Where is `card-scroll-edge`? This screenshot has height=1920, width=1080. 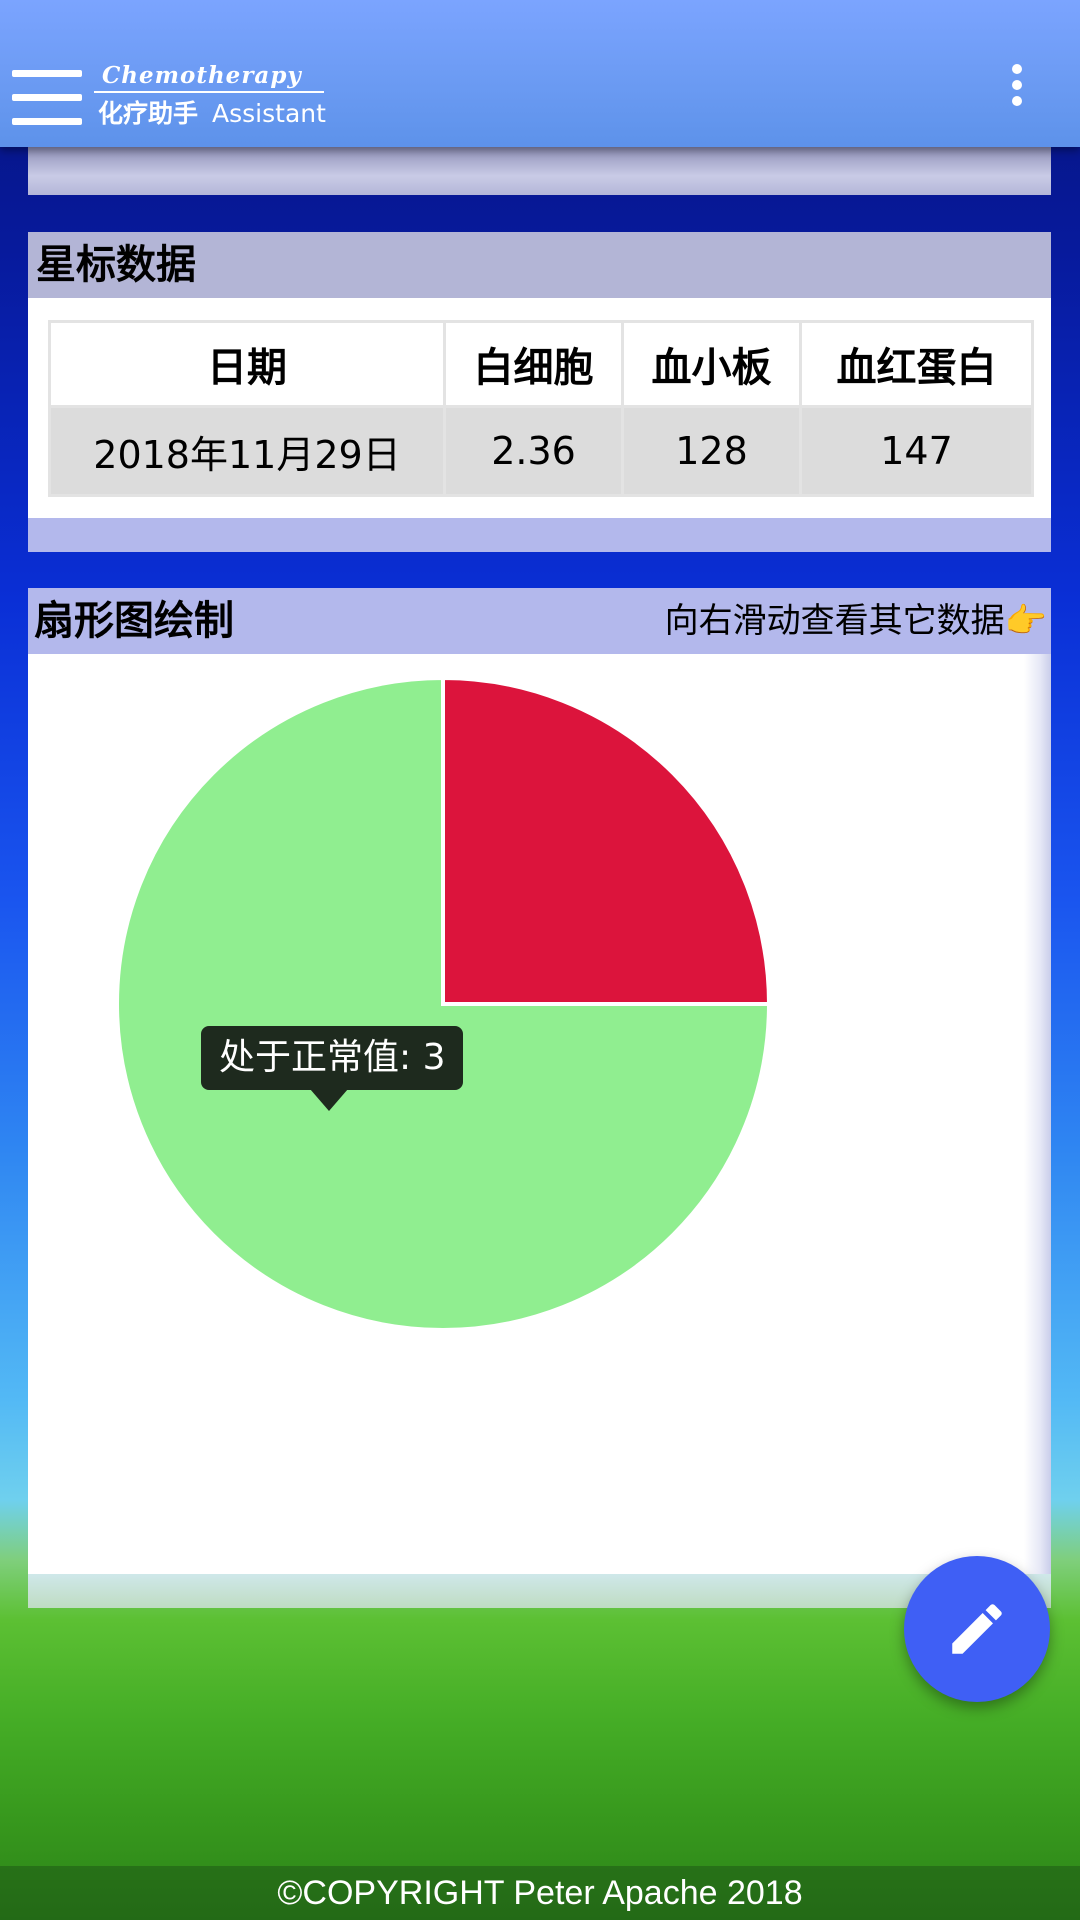 card-scroll-edge is located at coordinates (1037, 1114).